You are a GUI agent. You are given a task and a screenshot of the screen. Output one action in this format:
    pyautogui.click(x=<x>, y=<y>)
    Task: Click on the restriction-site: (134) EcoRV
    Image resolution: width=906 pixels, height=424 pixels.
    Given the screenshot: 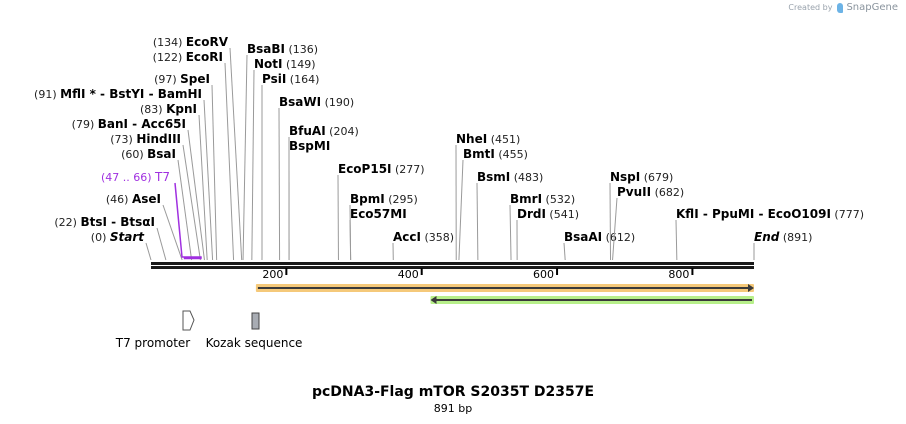 What is the action you would take?
    pyautogui.click(x=198, y=148)
    